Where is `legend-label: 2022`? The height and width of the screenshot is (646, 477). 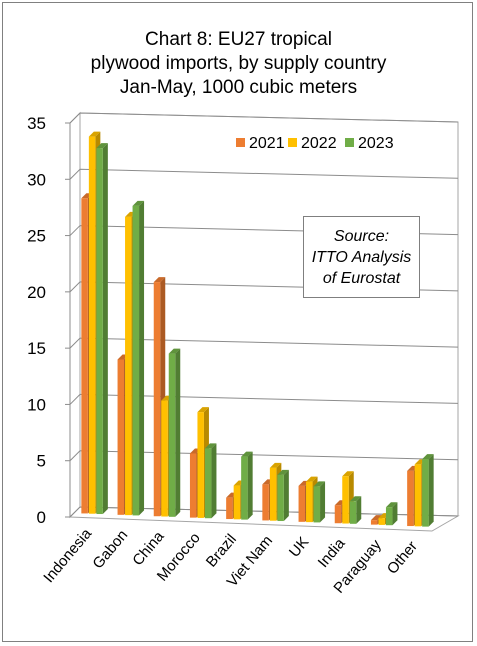 legend-label: 2022 is located at coordinates (319, 143).